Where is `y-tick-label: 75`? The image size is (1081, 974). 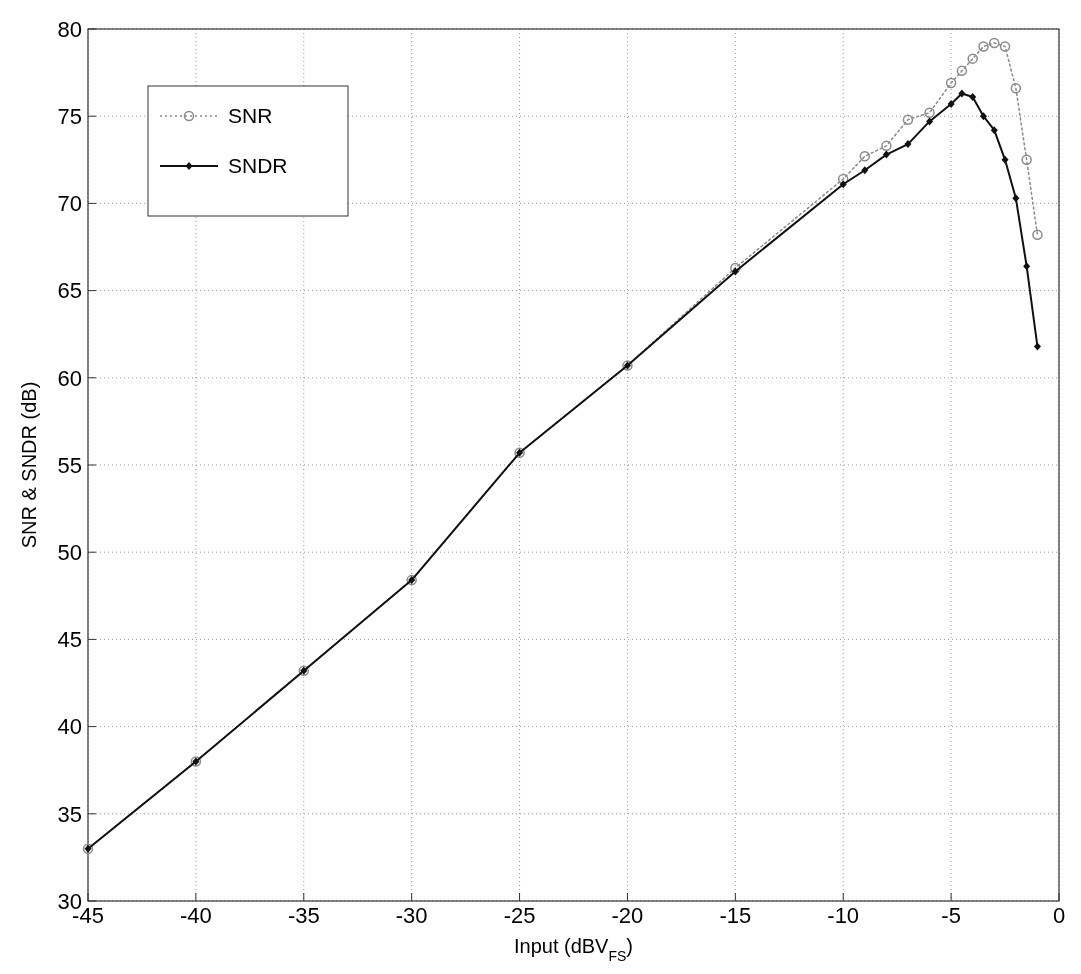 y-tick-label: 75 is located at coordinates (69, 116).